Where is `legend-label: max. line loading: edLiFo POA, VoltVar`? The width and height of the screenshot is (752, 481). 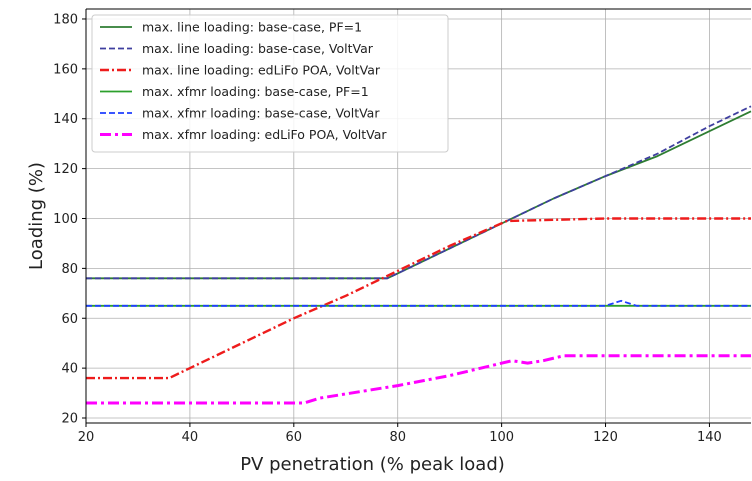 legend-label: max. line loading: edLiFo POA, VoltVar is located at coordinates (261, 70).